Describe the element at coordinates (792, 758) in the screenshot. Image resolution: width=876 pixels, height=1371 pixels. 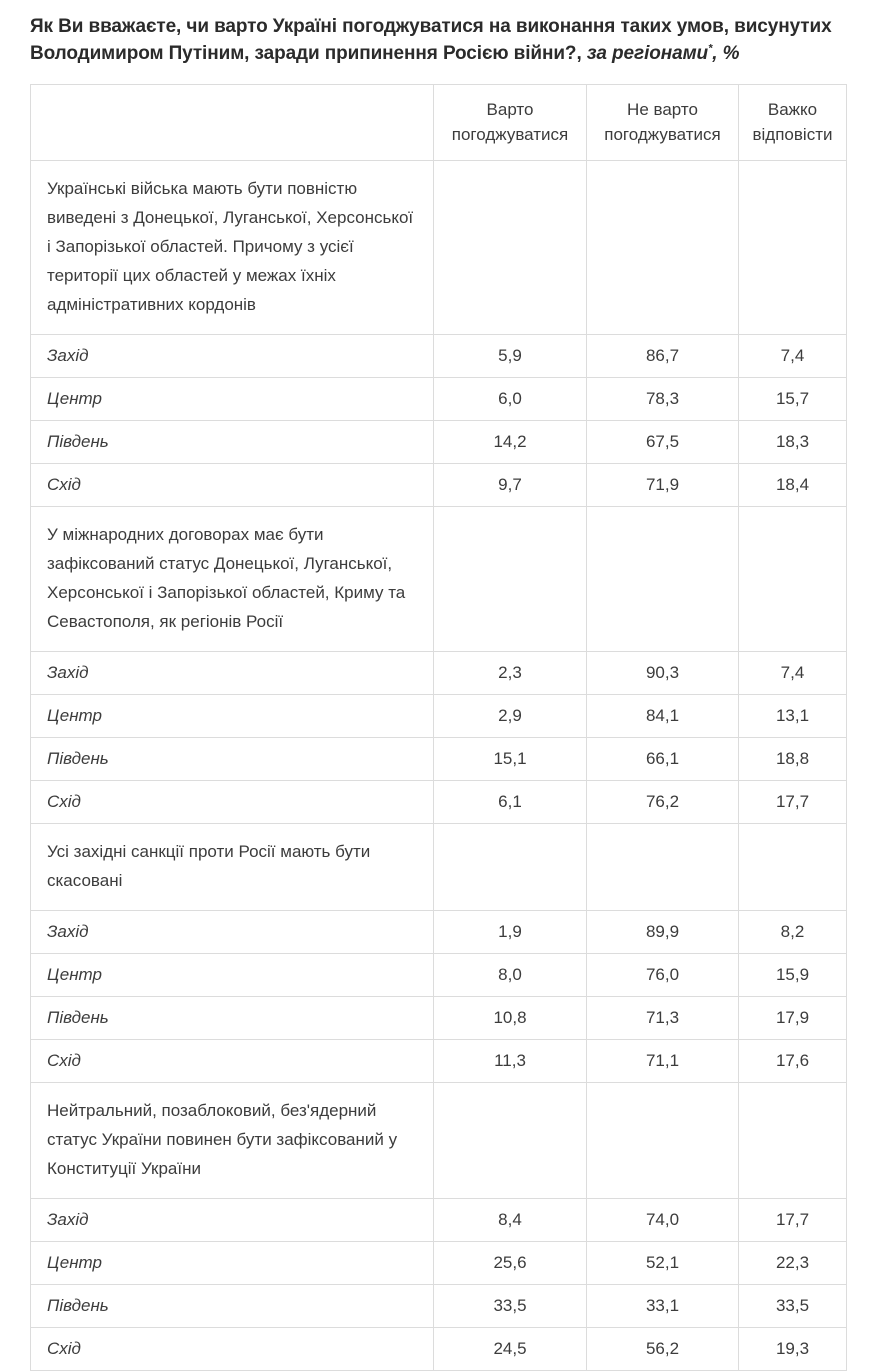
I see `value-cell: 18,8` at that location.